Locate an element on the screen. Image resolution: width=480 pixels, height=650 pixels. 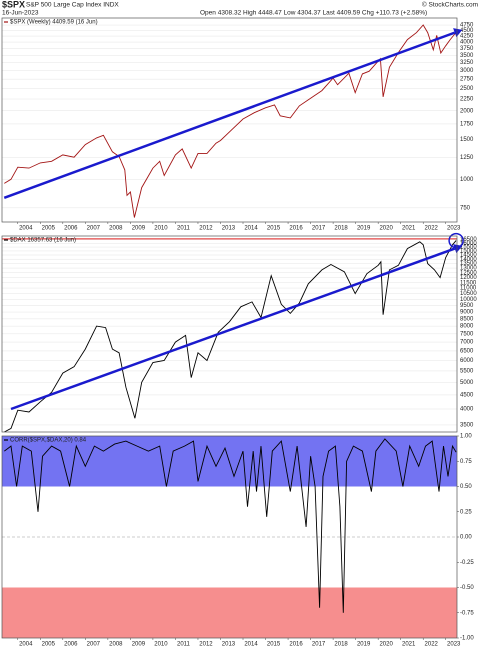
y-tick-label: 750 is located at coordinates (465, 208).